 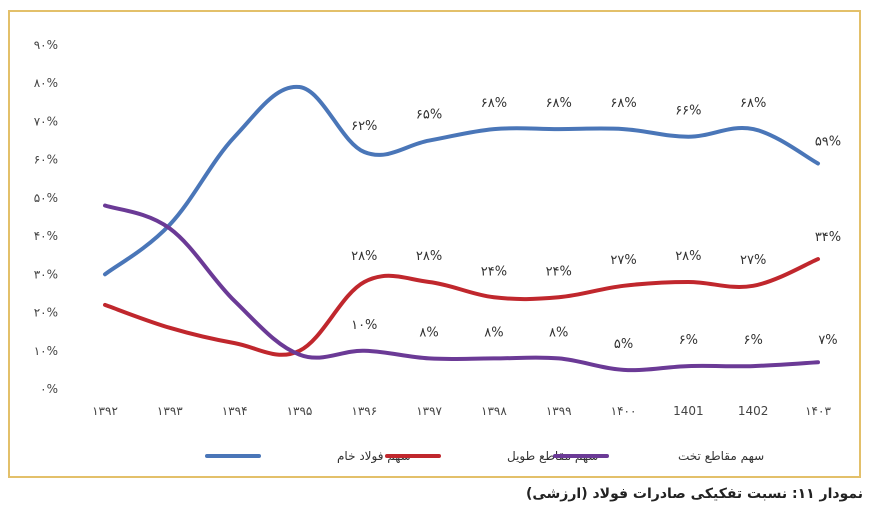 What do you see at coordinates (484, 456) in the screenshot?
I see `legend: سهم فولاد خام سهم مقاطع طویل سهم مقاطع تخت` at bounding box center [484, 456].